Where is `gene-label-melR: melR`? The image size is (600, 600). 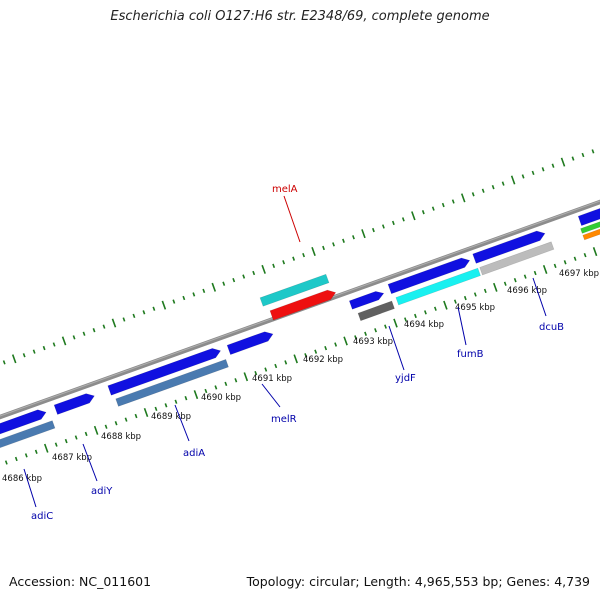 gene-label-melR: melR is located at coordinates (284, 419).